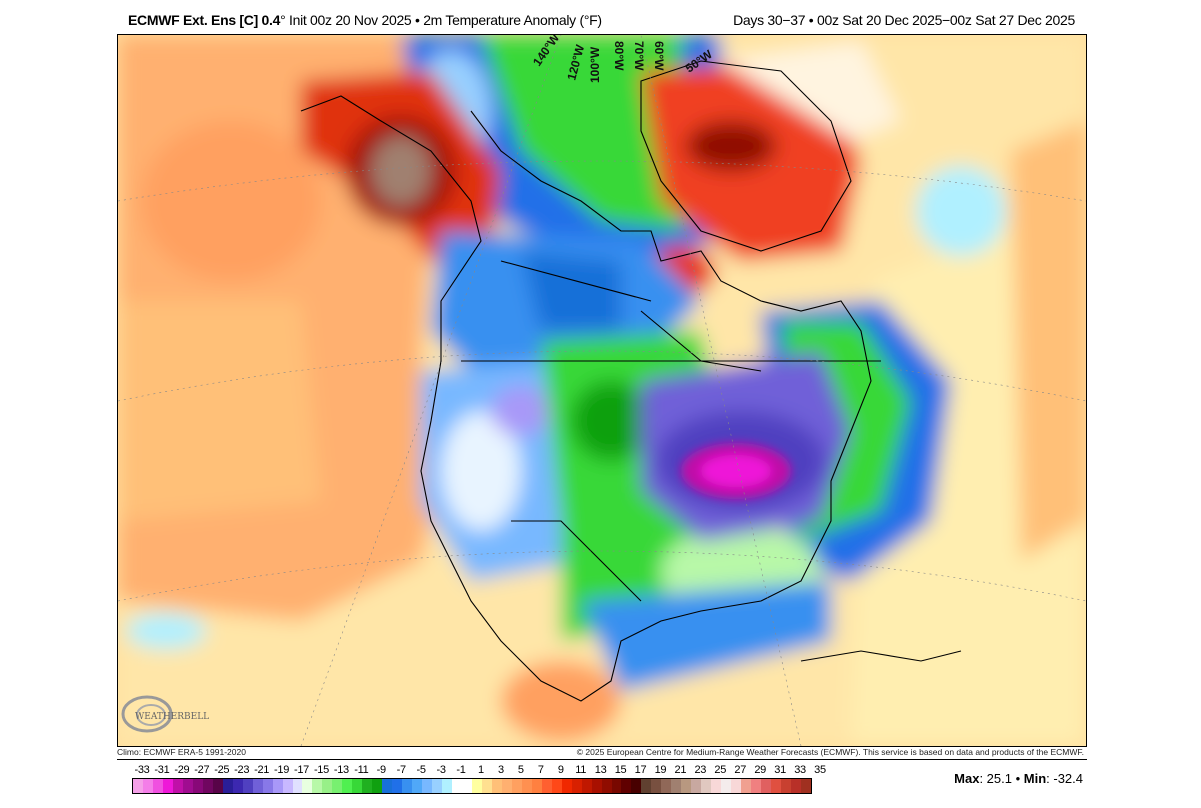 This screenshot has height=808, width=1201. I want to click on degree-symbol: °, so click(283, 20).